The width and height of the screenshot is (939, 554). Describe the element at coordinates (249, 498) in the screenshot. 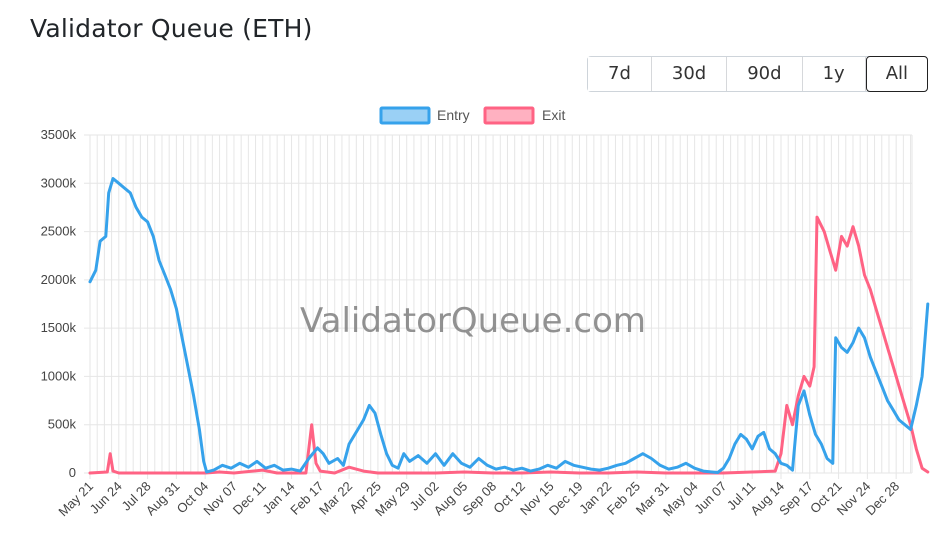

I see `x-tick-label: Dec 11` at that location.